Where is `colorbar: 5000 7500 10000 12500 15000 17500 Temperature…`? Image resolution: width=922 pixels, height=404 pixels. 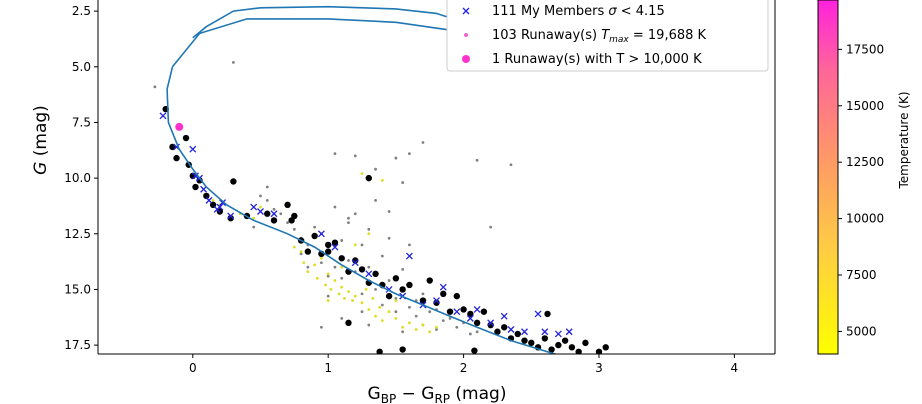
colorbar: 5000 7500 10000 12500 15000 17500 Temperature… is located at coordinates (864, 177).